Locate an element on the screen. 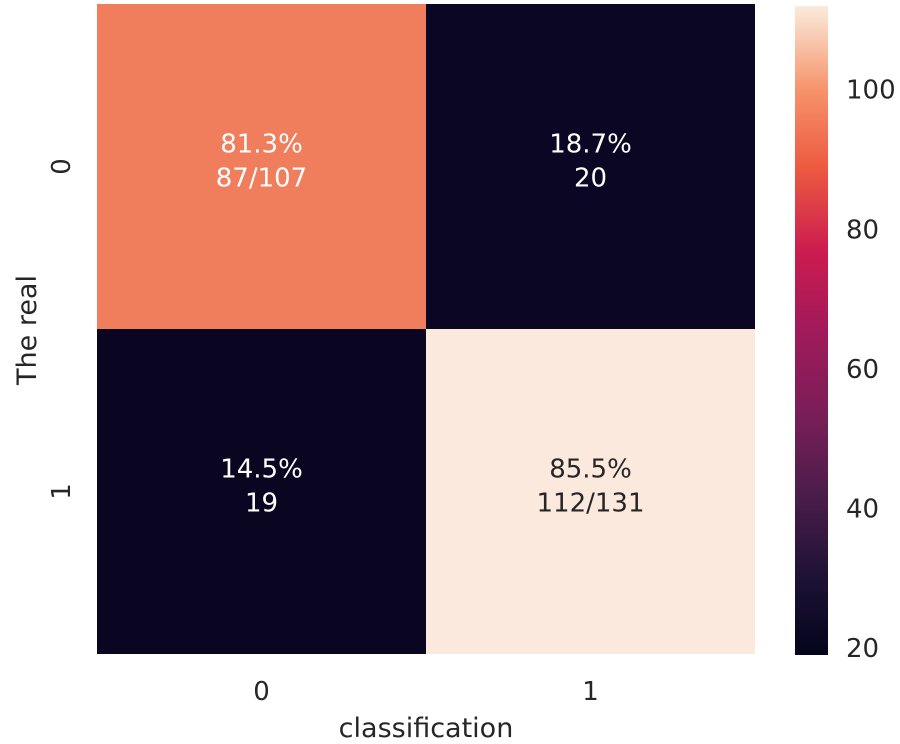 The image size is (900, 744). cell-percent-label-1-0: 14.5% is located at coordinates (261, 470).